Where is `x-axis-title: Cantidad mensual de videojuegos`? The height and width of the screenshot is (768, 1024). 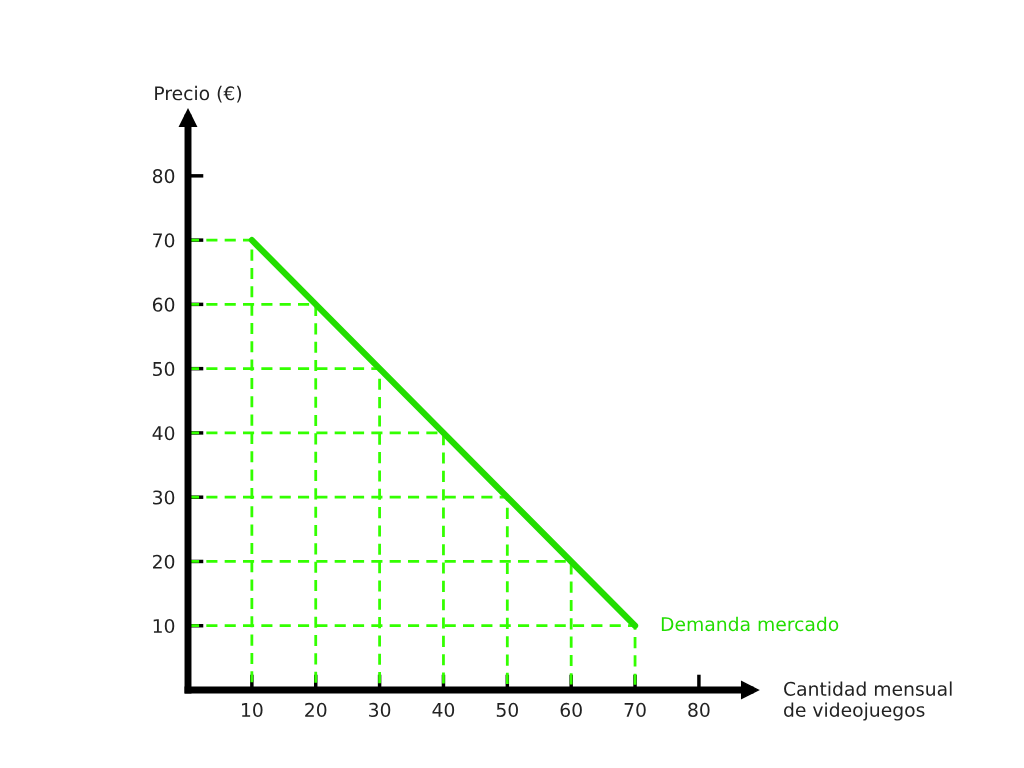 x-axis-title: Cantidad mensual de videojuegos is located at coordinates (868, 701).